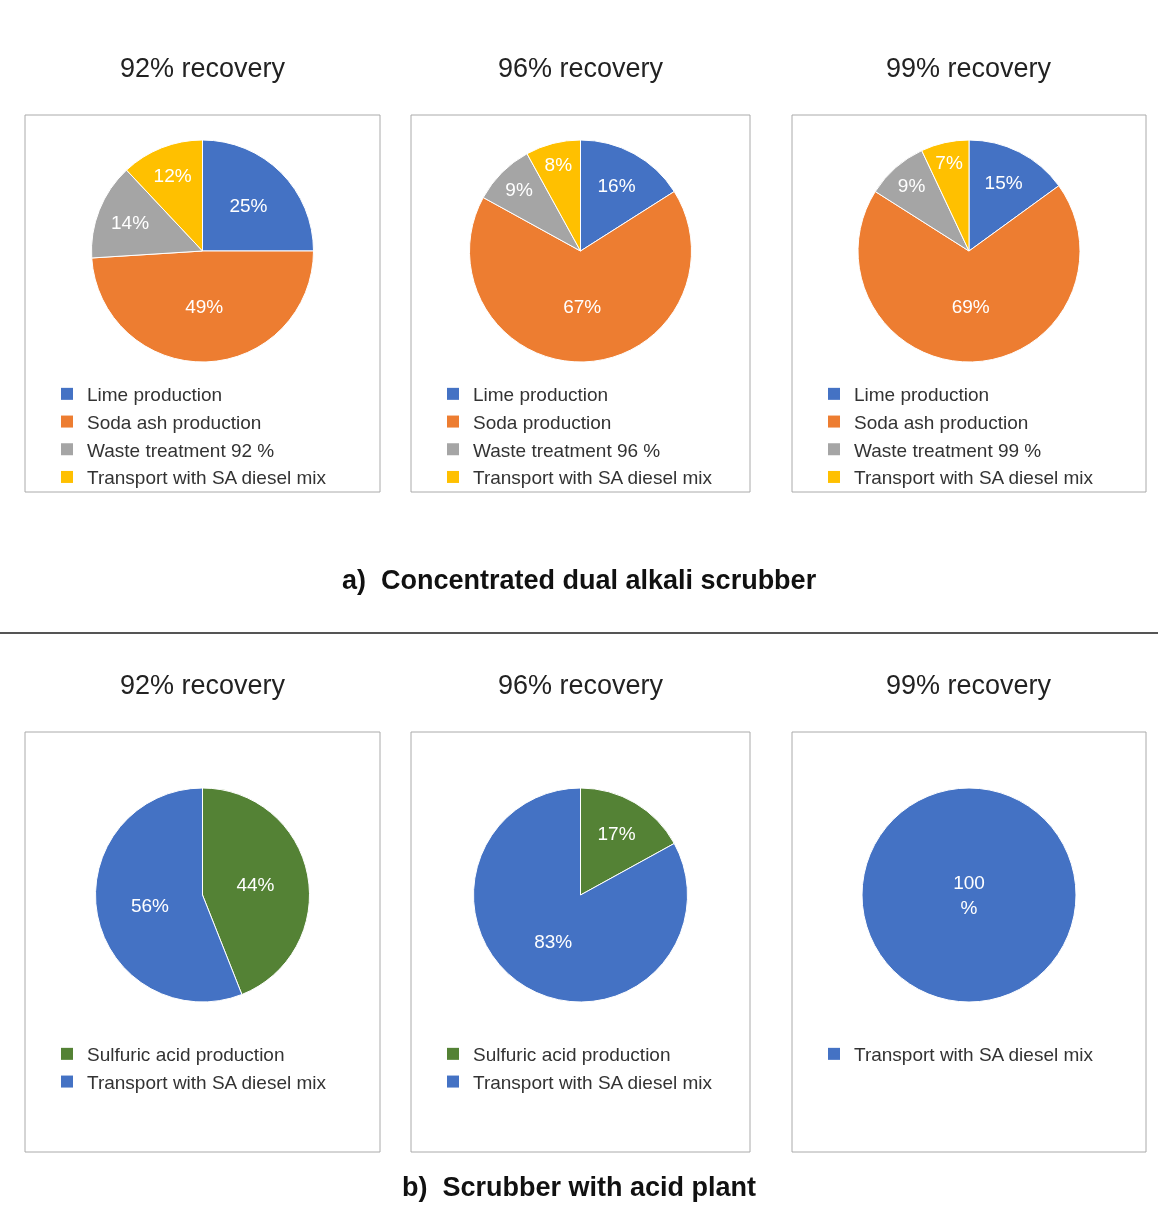 The width and height of the screenshot is (1158, 1230). What do you see at coordinates (948, 450) in the screenshot?
I see `legend-label: Waste treatment 99 %` at bounding box center [948, 450].